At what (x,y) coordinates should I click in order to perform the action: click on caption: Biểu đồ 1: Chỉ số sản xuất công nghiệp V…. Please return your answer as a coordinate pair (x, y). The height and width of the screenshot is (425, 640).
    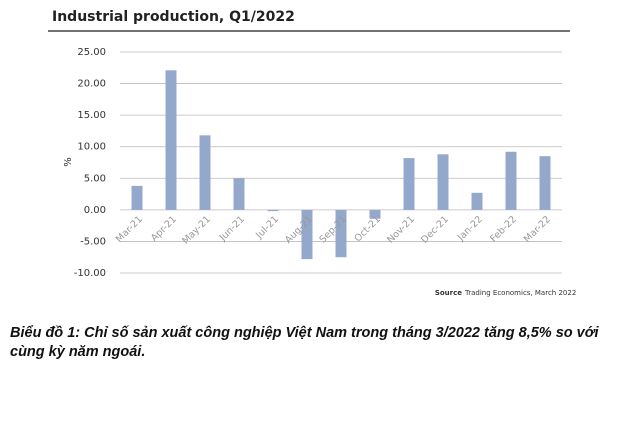
    Looking at the image, I should click on (304, 342).